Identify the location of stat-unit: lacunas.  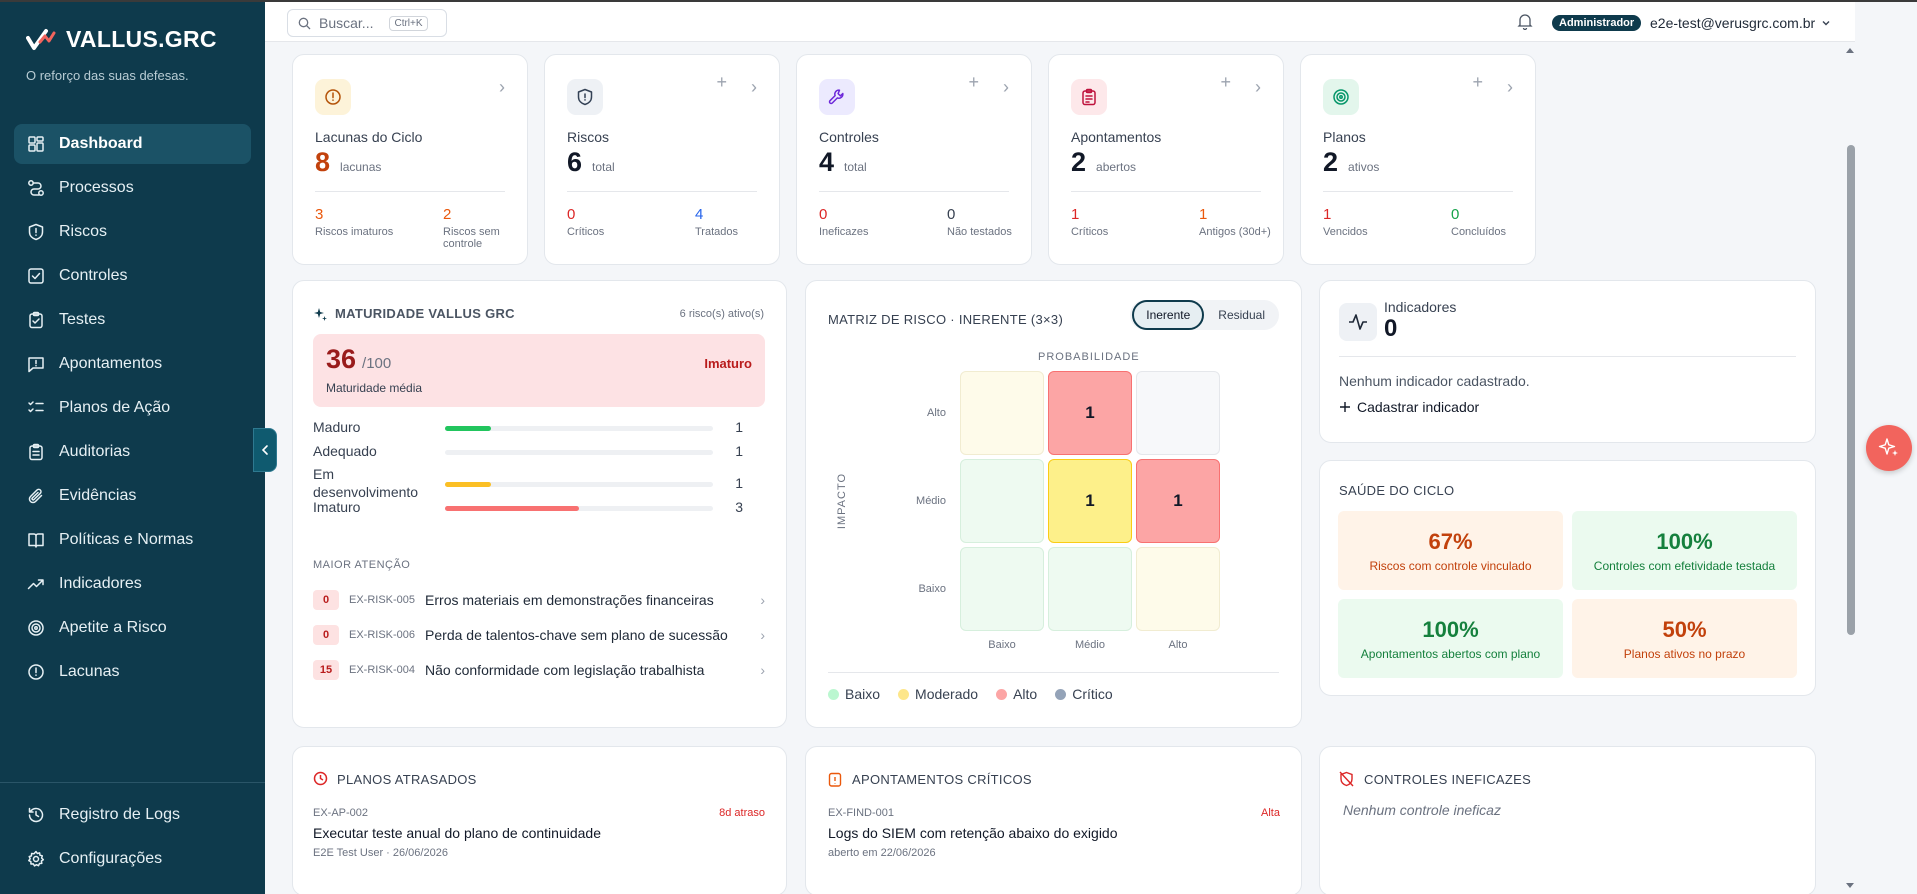
(361, 167).